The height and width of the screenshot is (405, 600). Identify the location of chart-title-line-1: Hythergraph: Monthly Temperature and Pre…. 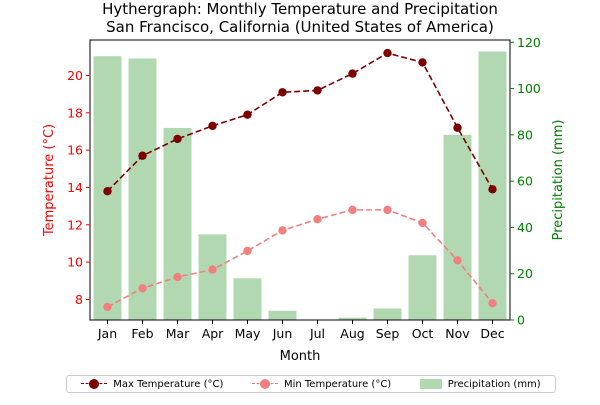
(300, 9).